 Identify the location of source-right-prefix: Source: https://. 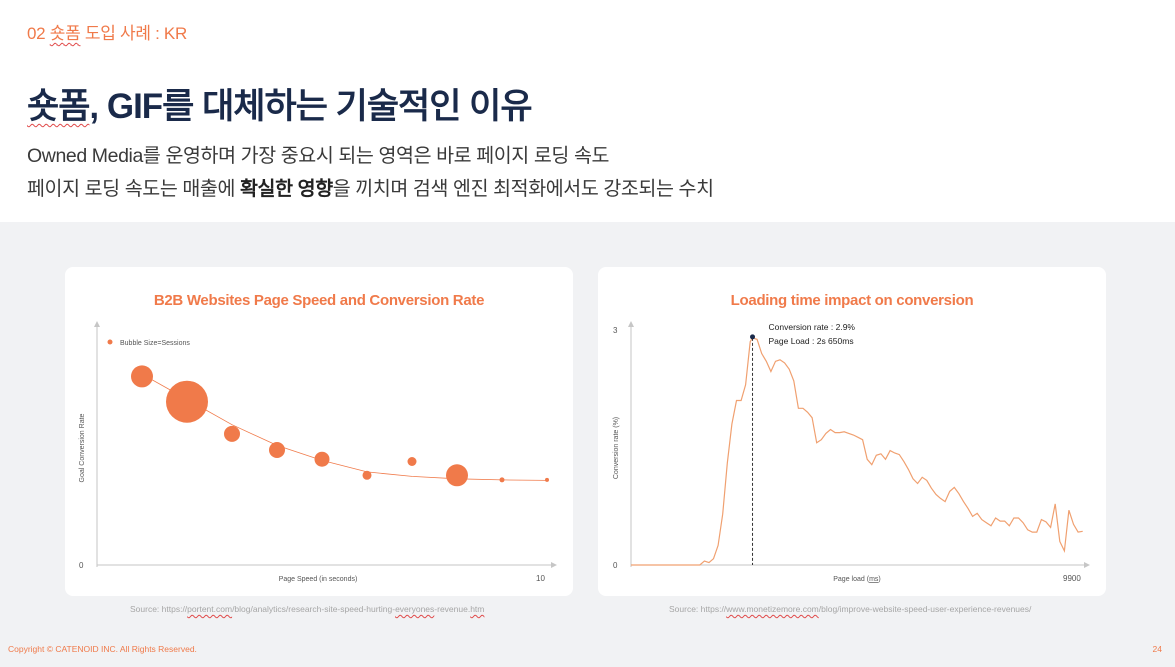
(698, 609).